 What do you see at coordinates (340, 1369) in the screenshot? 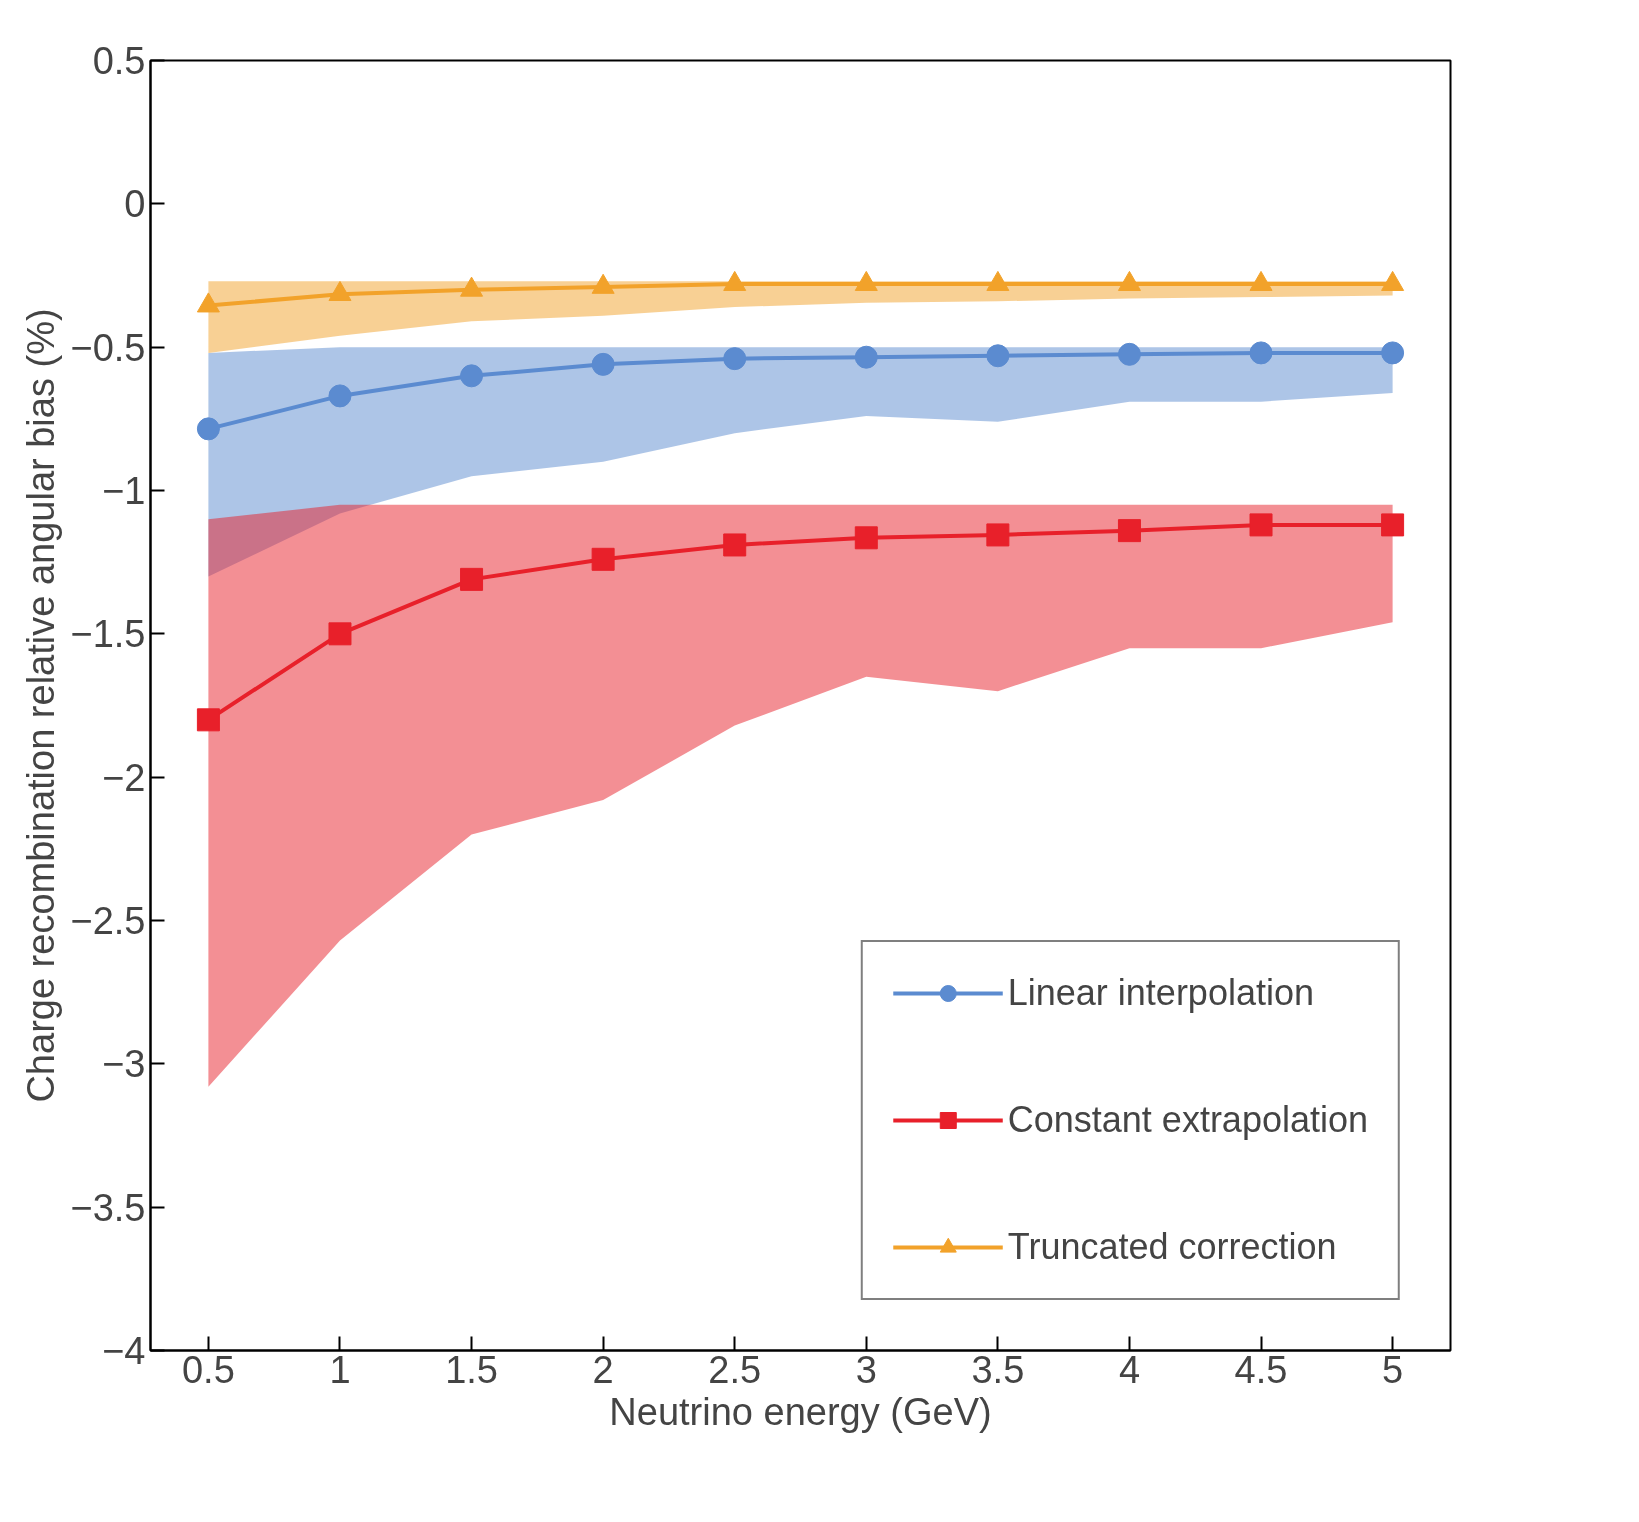
I see `x-tick-label: 1` at bounding box center [340, 1369].